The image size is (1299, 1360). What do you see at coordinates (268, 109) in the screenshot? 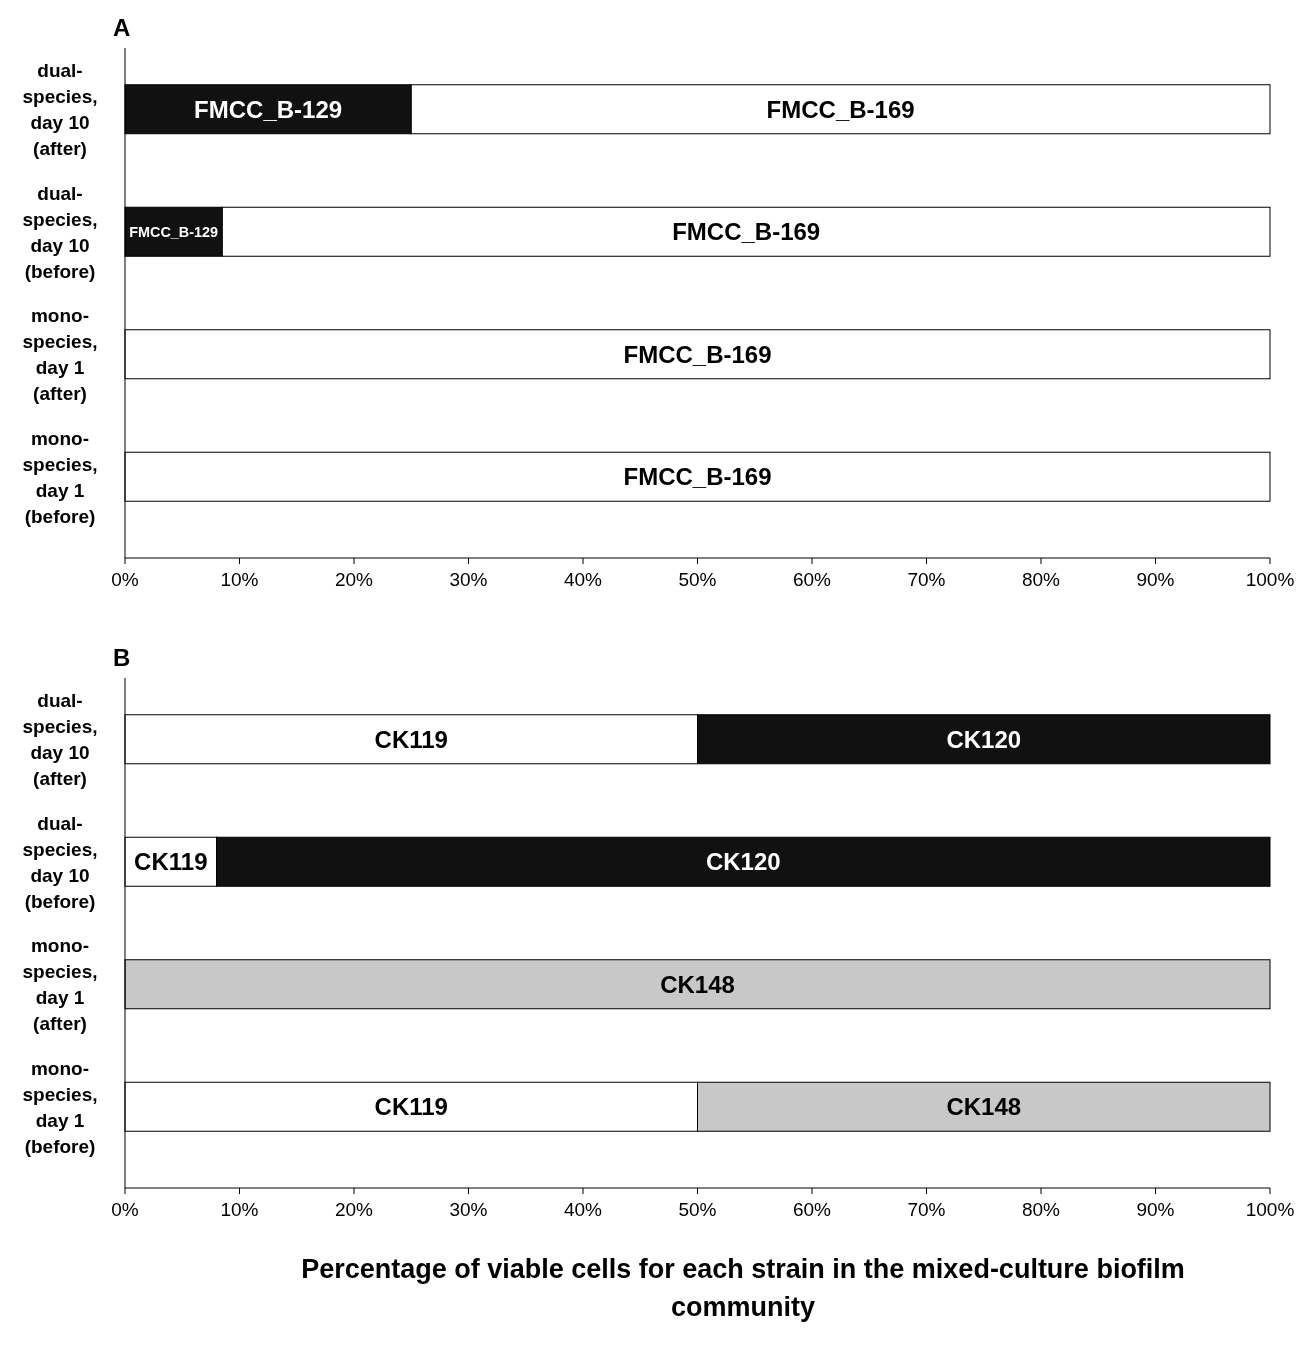
I see `text: FMCC_B-129` at bounding box center [268, 109].